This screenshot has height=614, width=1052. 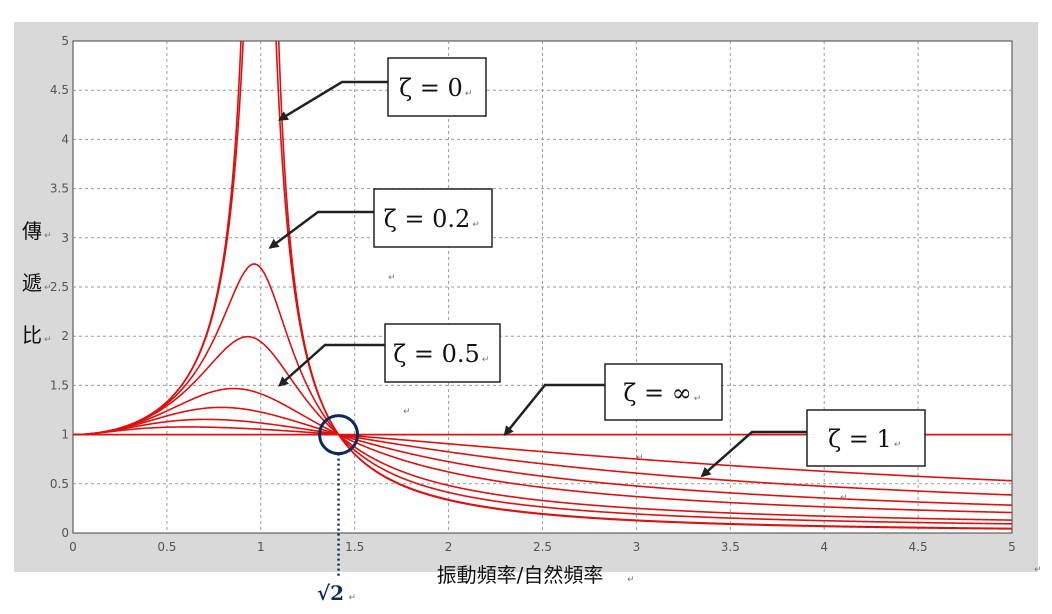 What do you see at coordinates (65, 139) in the screenshot?
I see `y-tick-label: 4` at bounding box center [65, 139].